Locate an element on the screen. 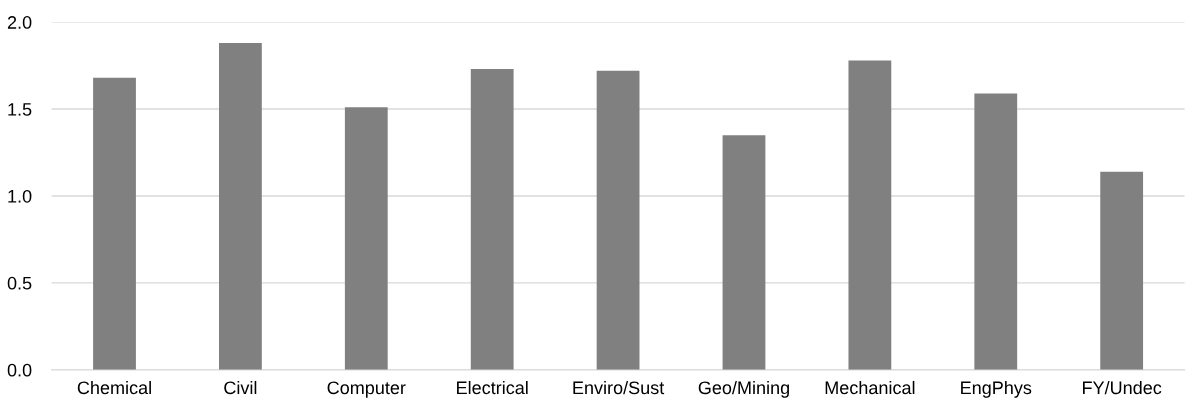 This screenshot has width=1199, height=410. x-tick-label: Geo/Mining is located at coordinates (743, 389).